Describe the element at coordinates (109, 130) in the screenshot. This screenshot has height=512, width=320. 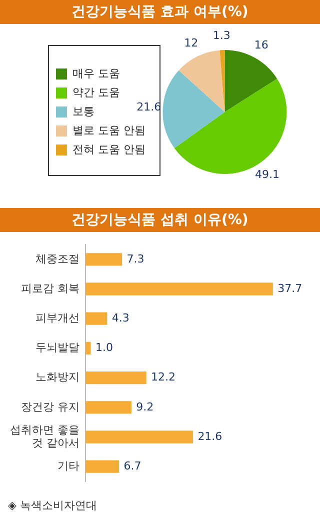
I see `legend-label: 별로 도움 안됨` at that location.